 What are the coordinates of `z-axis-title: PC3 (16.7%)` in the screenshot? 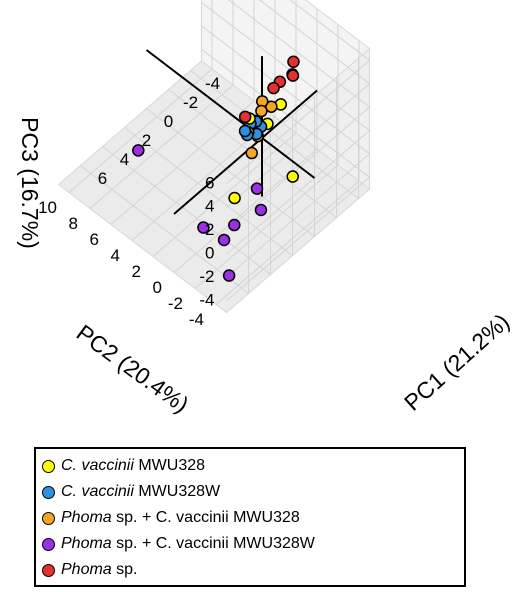 It's located at (30, 183).